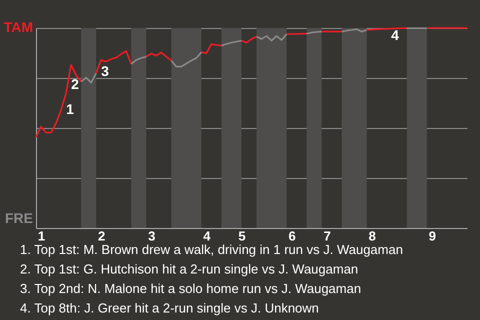  Describe the element at coordinates (105, 71) in the screenshot. I see `annotation: 3` at that location.